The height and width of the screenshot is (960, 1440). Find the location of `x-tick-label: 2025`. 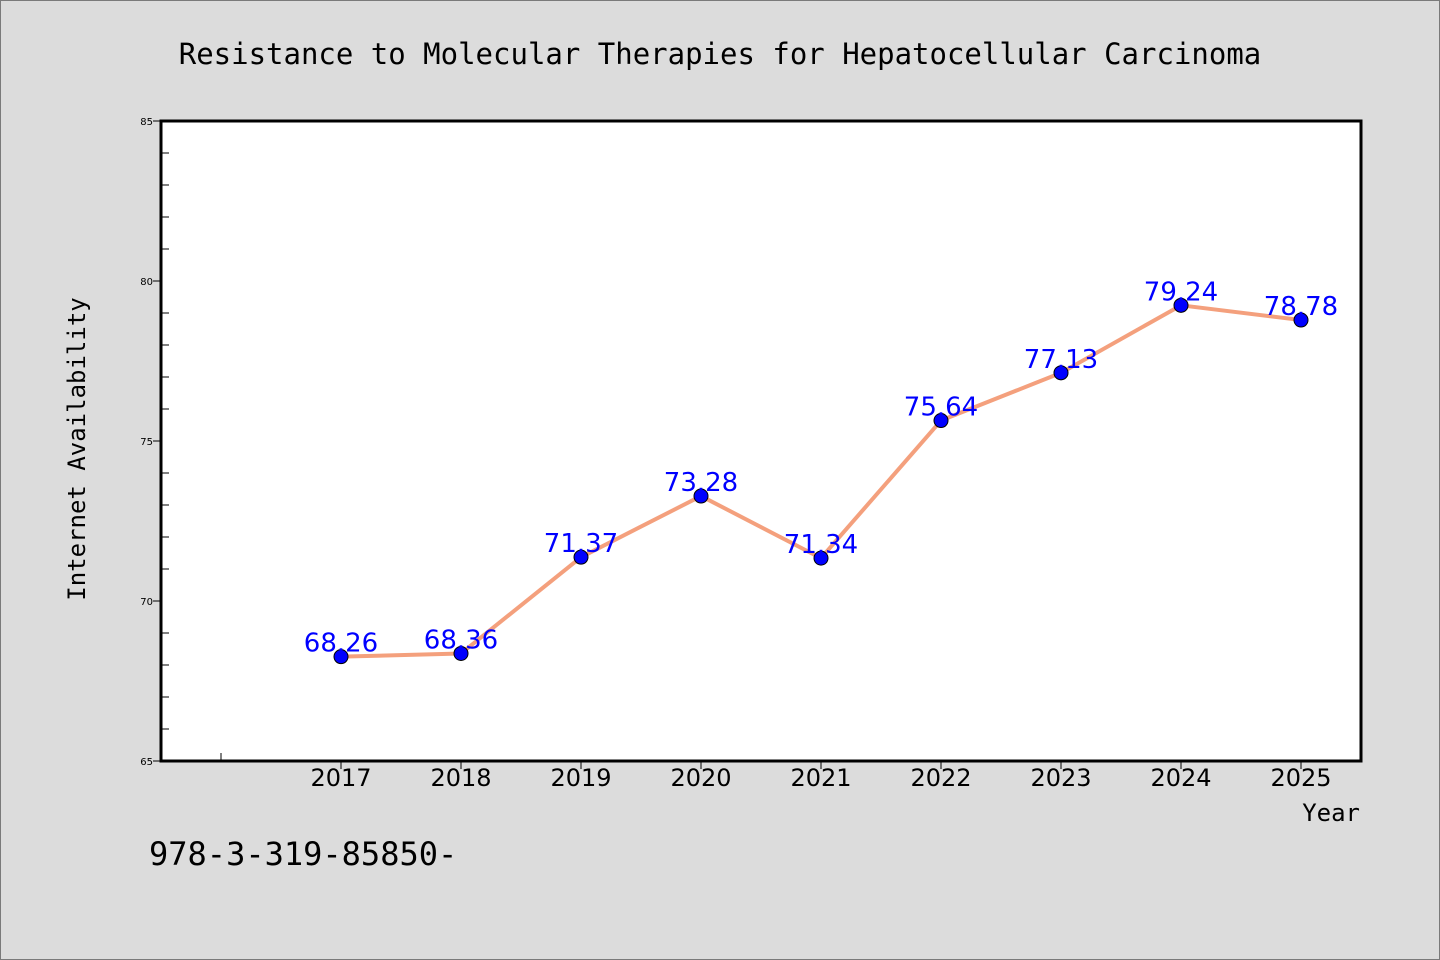

x-tick-label: 2025 is located at coordinates (1300, 778).